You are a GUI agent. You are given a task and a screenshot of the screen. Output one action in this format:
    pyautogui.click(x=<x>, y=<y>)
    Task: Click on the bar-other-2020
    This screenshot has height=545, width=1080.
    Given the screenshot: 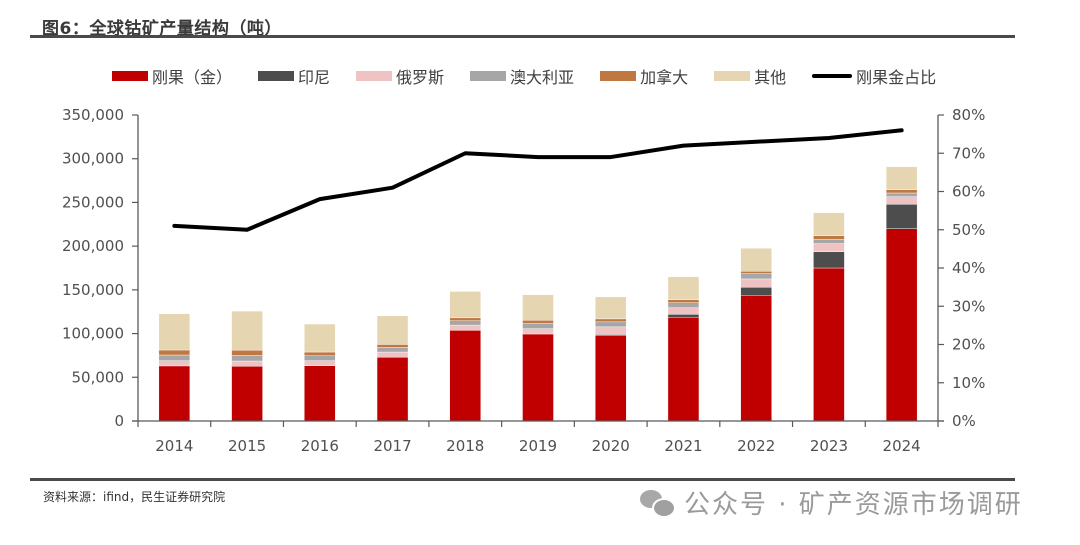 What is the action you would take?
    pyautogui.click(x=611, y=308)
    